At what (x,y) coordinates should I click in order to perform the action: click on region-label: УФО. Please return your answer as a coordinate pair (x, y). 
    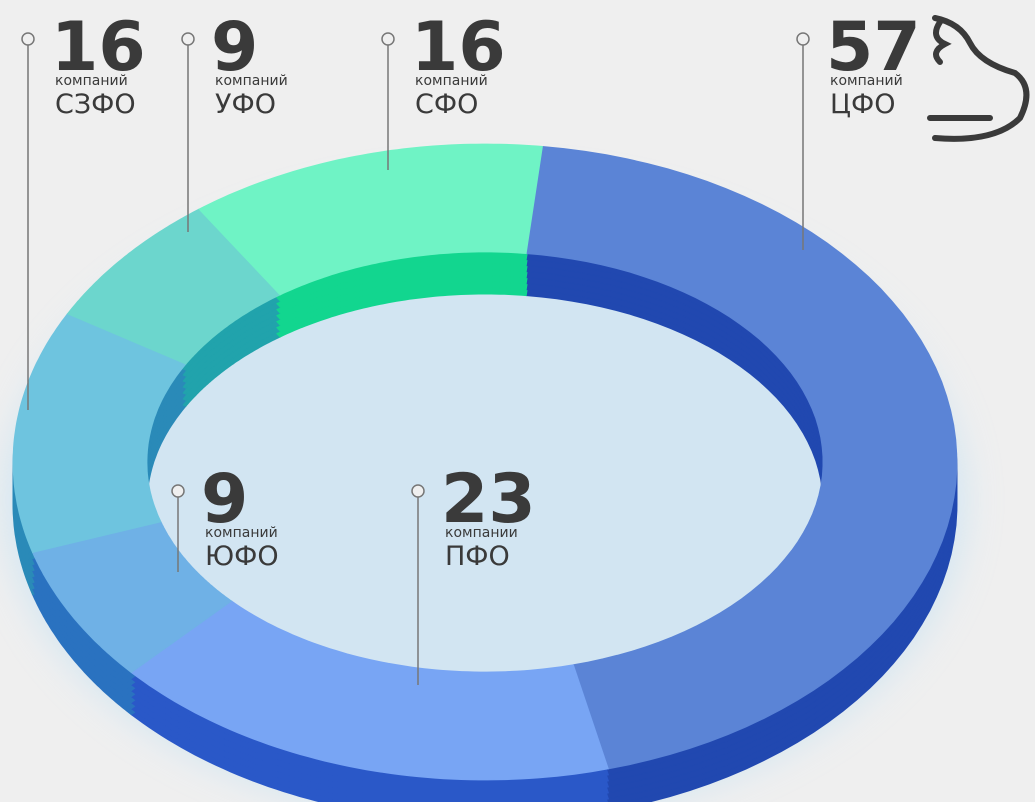
    Looking at the image, I should click on (245, 104).